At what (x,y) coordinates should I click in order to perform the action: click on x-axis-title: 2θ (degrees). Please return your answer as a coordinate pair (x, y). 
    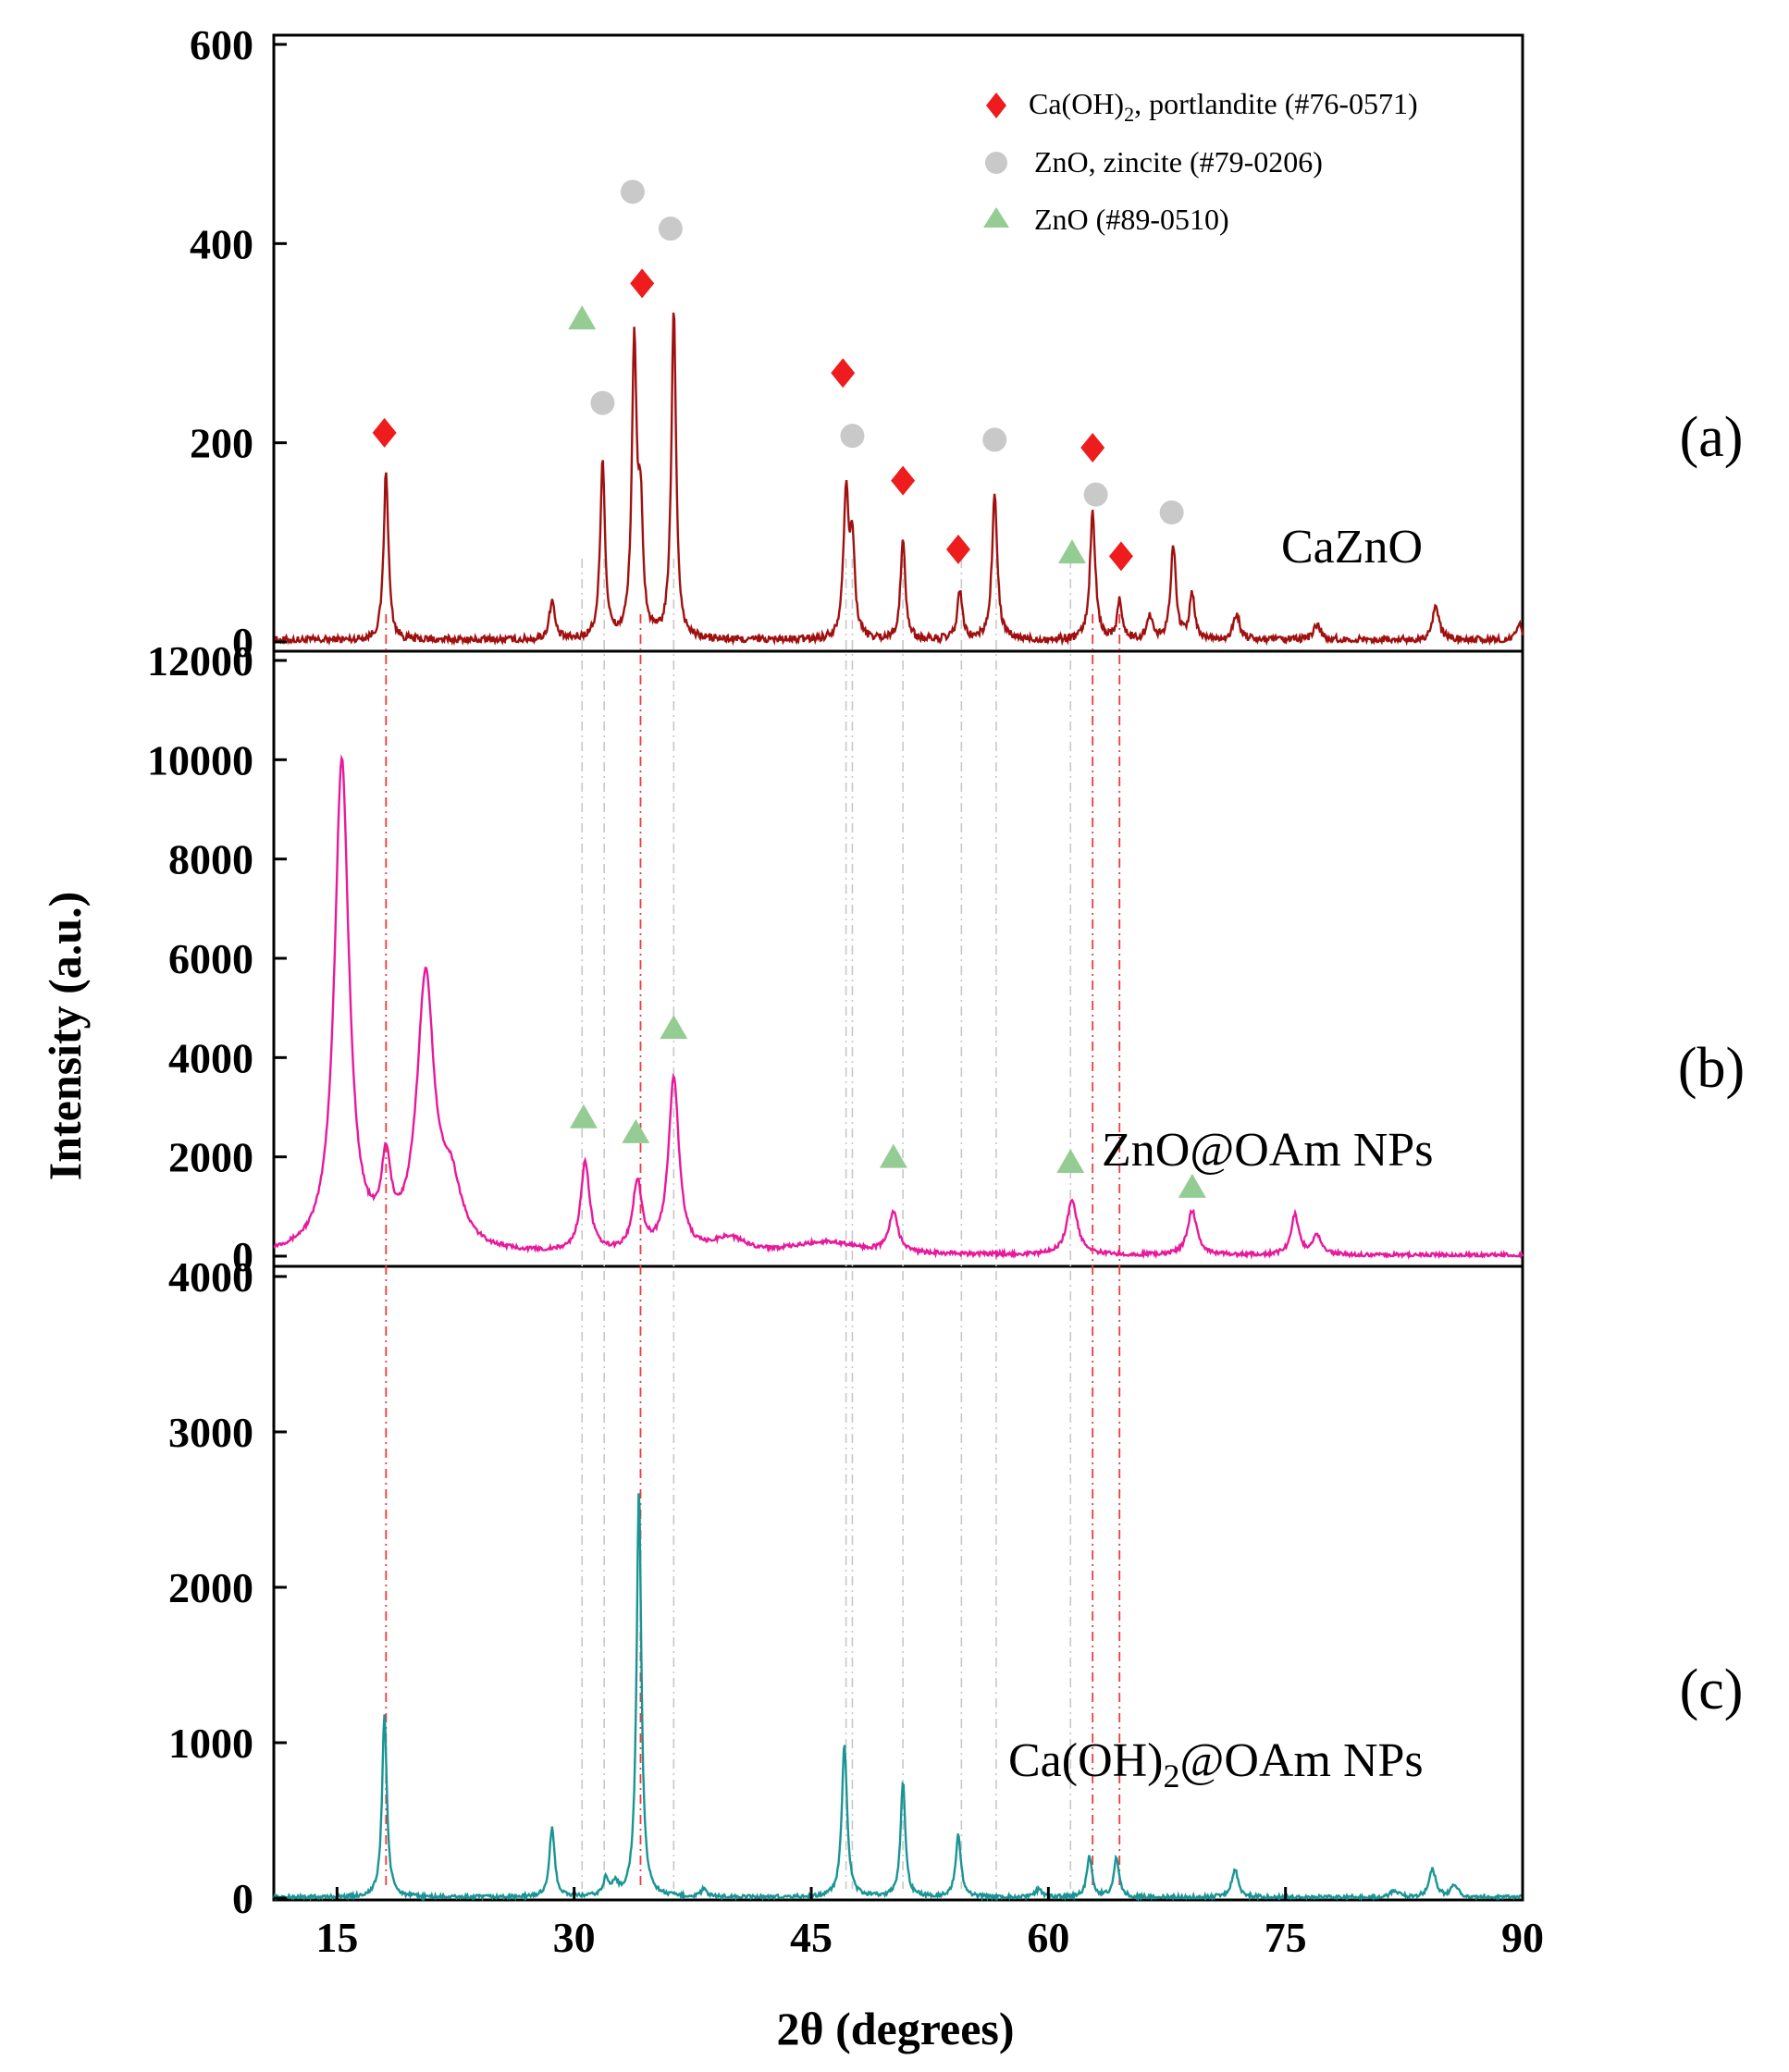
    Looking at the image, I should click on (895, 2028).